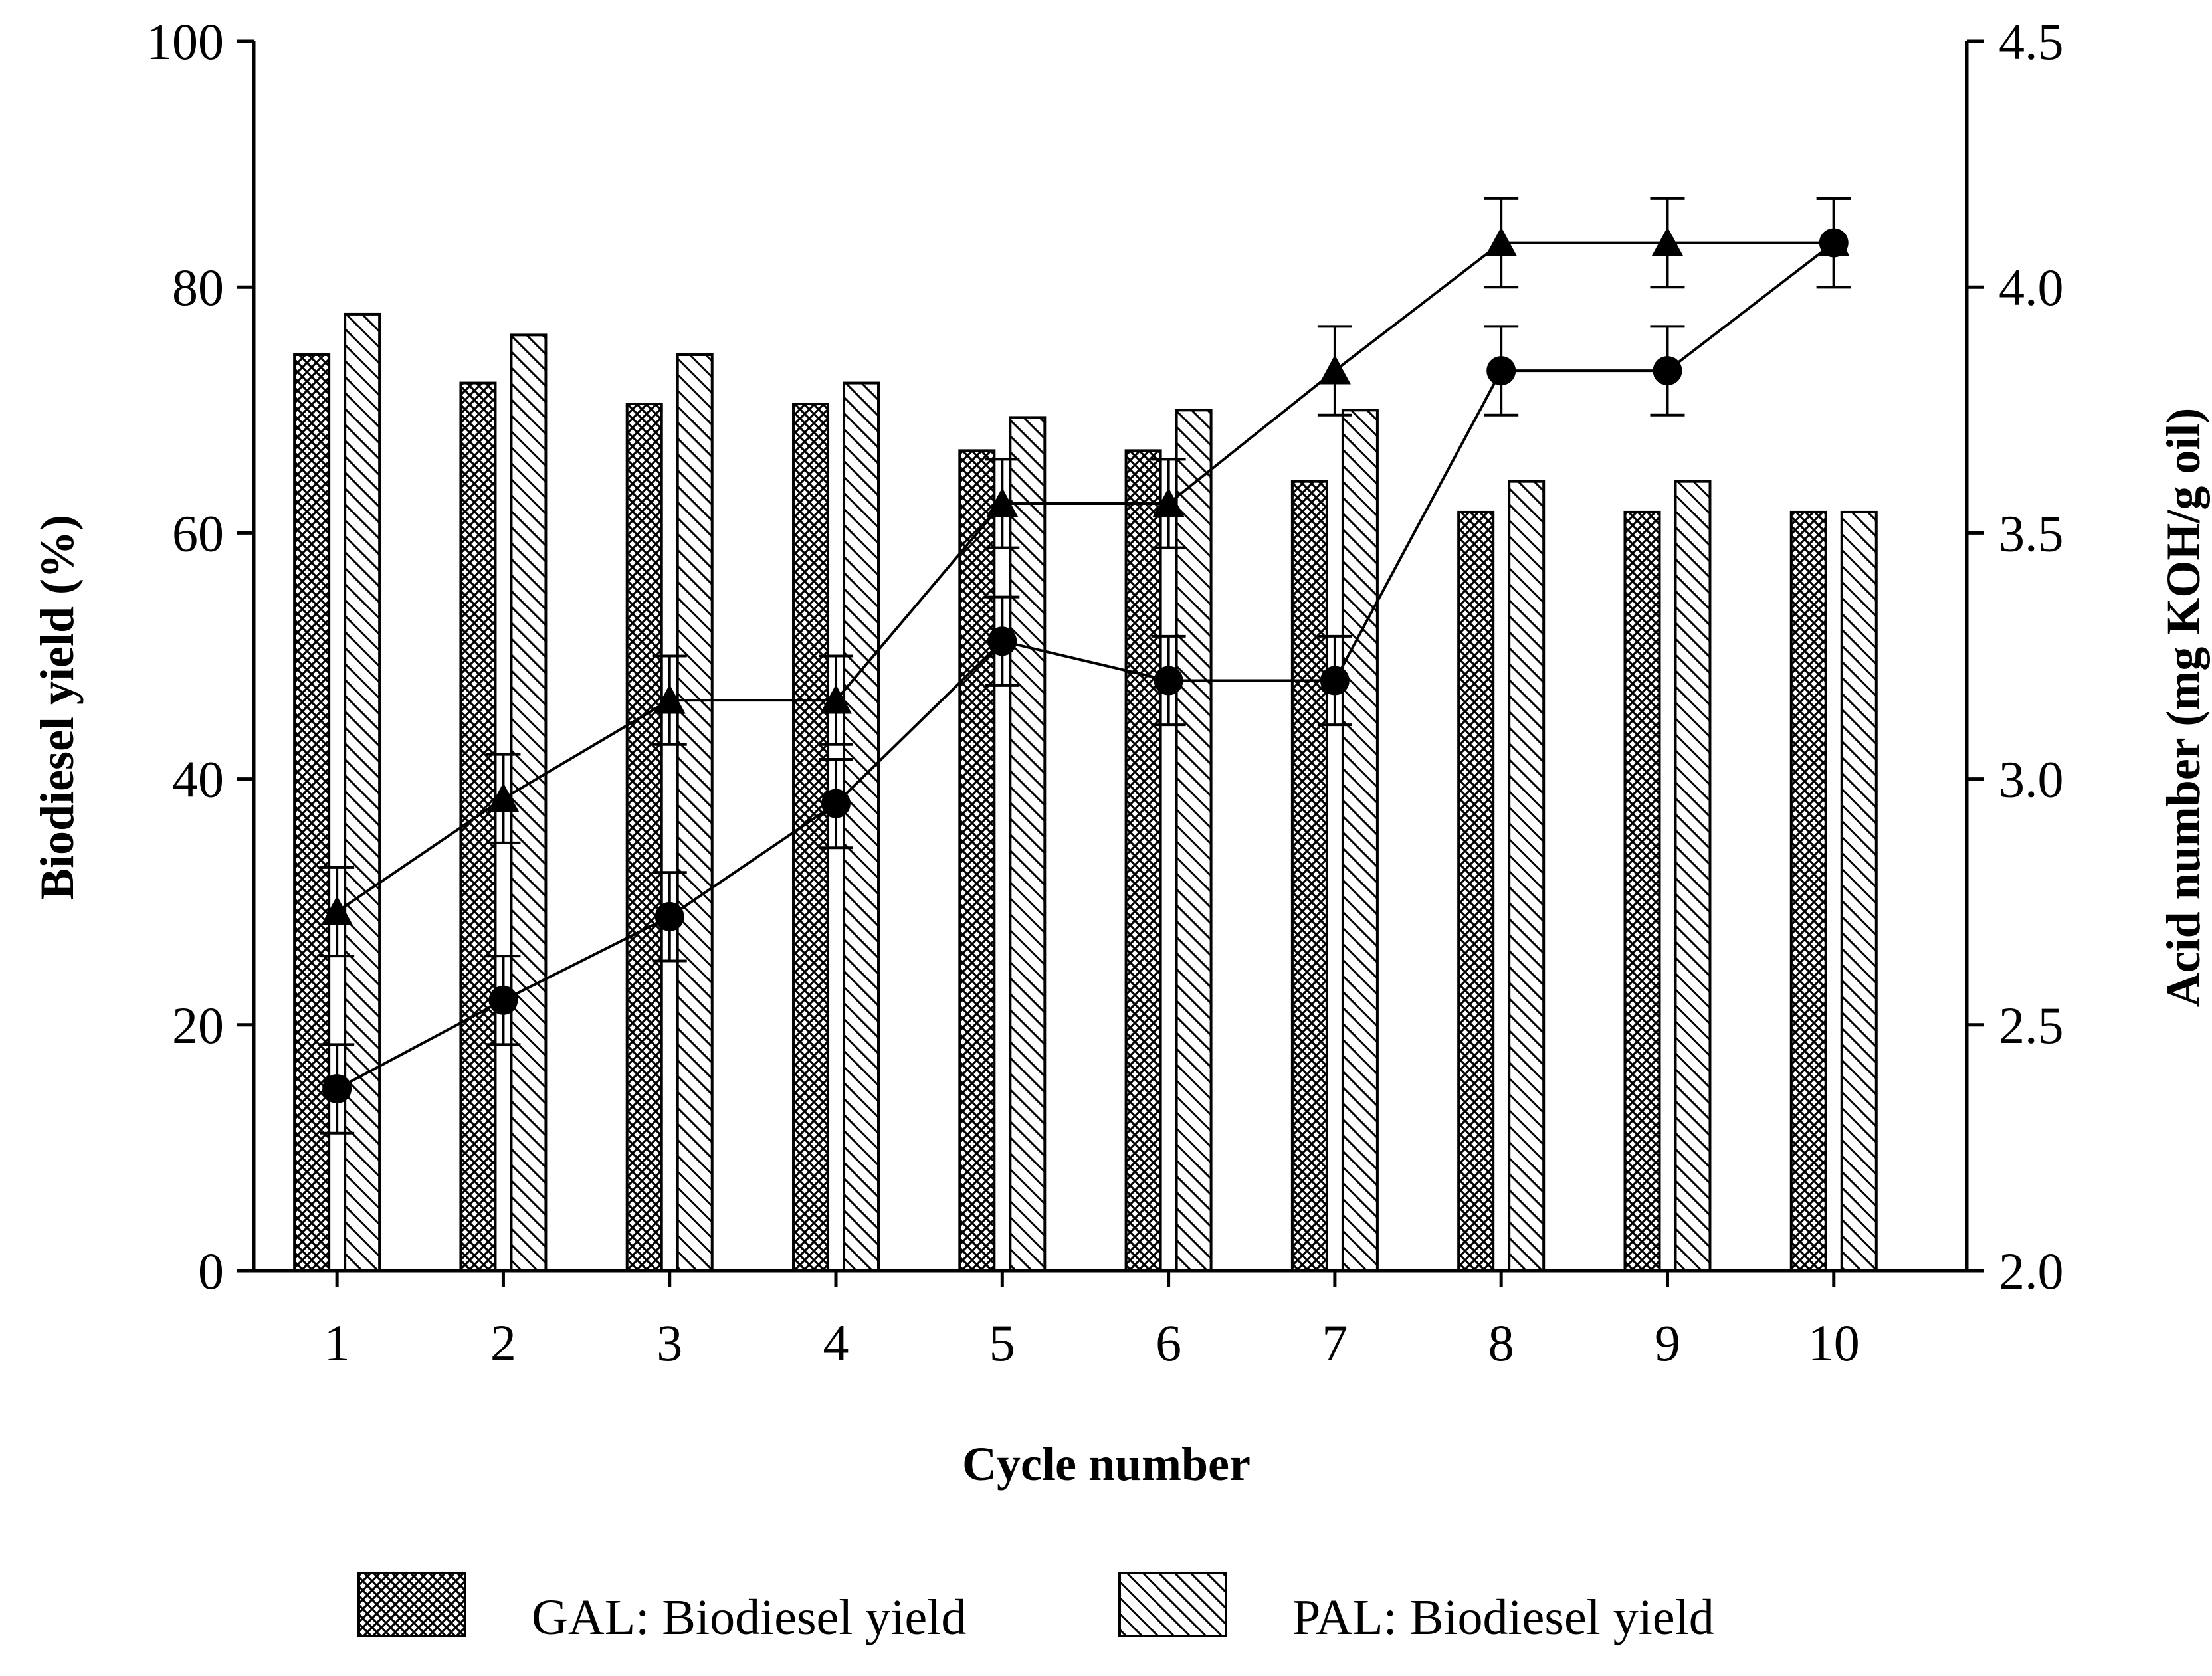 The width and height of the screenshot is (2212, 1676). What do you see at coordinates (185, 41) in the screenshot?
I see `y-tick-label-100: 100` at bounding box center [185, 41].